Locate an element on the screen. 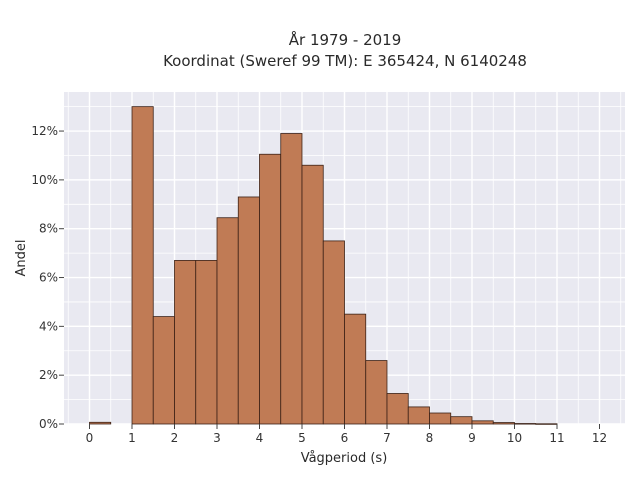 The image size is (640, 480). x-tick-label: 4 is located at coordinates (260, 438).